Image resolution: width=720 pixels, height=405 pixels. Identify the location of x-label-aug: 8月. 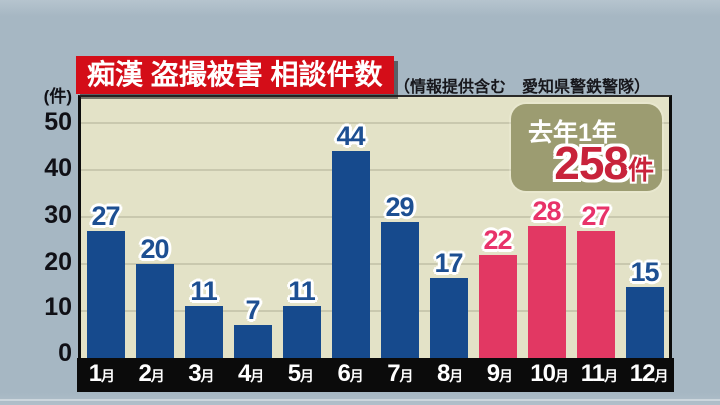
(450, 373).